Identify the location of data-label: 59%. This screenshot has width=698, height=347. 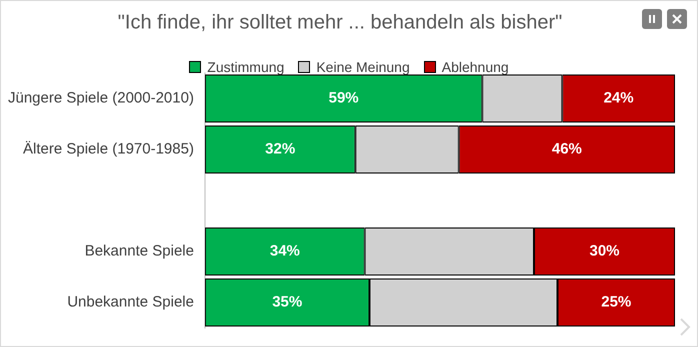
(343, 98).